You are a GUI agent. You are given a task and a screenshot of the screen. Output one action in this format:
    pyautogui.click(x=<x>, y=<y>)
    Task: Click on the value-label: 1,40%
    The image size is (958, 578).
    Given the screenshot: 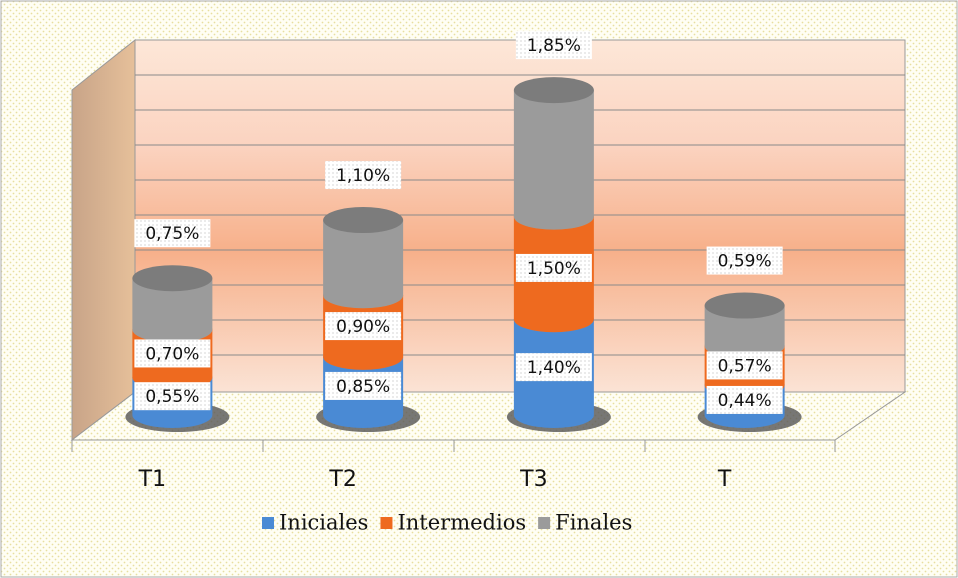 What is the action you would take?
    pyautogui.click(x=554, y=368)
    